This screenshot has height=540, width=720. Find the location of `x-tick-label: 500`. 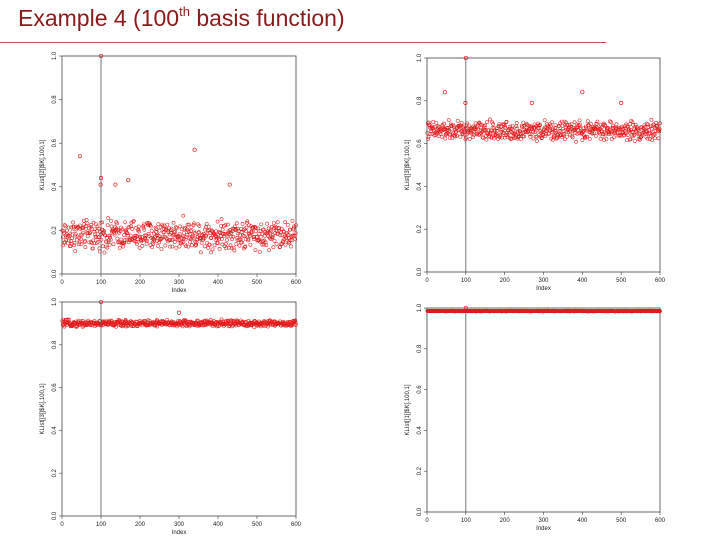

x-tick-label: 500 is located at coordinates (257, 525).